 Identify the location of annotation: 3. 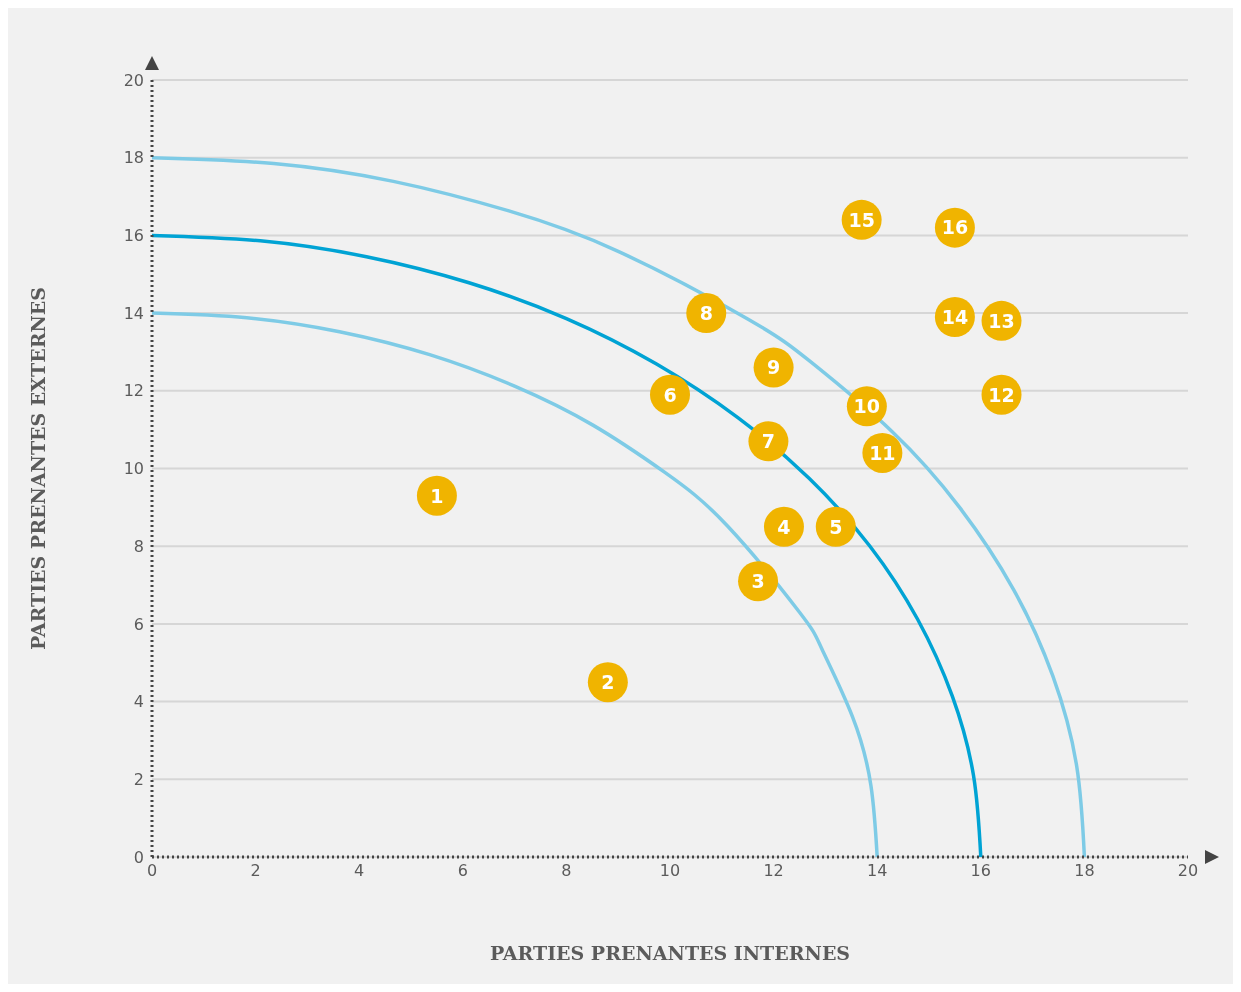
(758, 581).